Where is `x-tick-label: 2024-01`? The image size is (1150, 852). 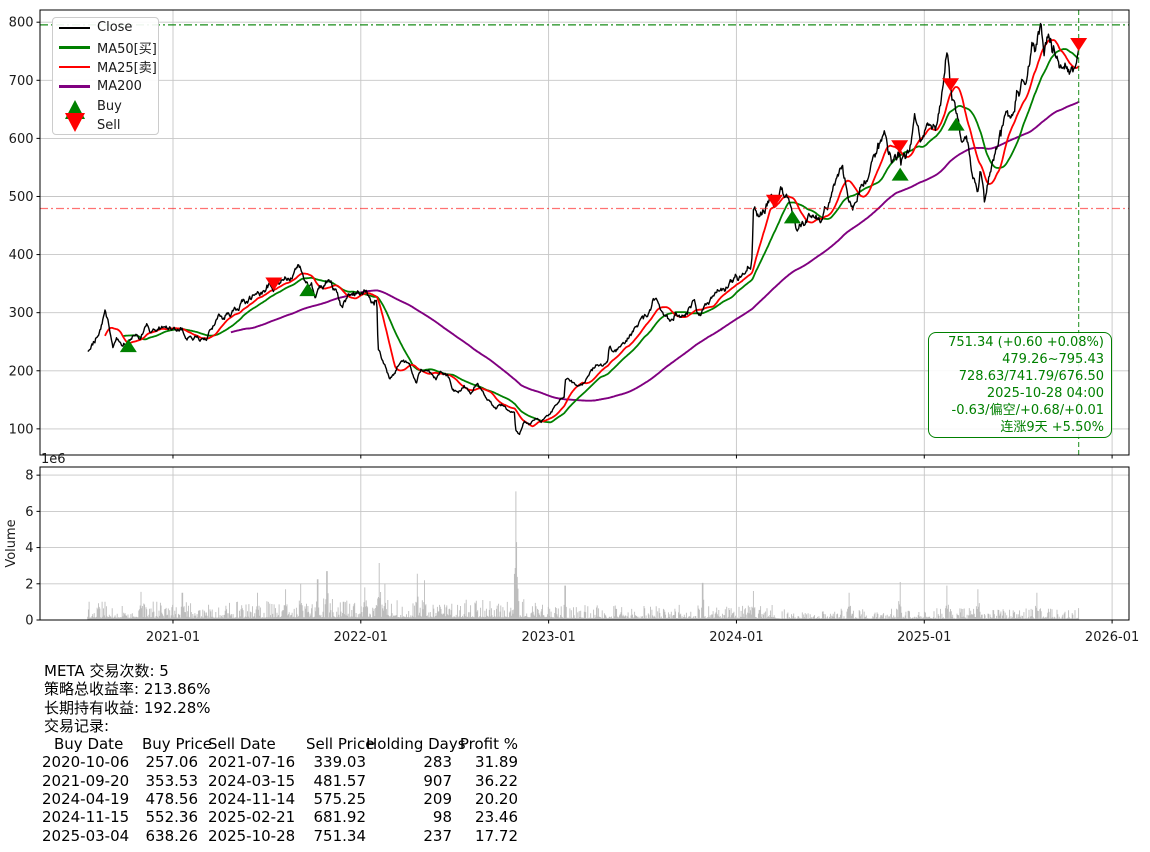
x-tick-label: 2024-01 is located at coordinates (736, 637).